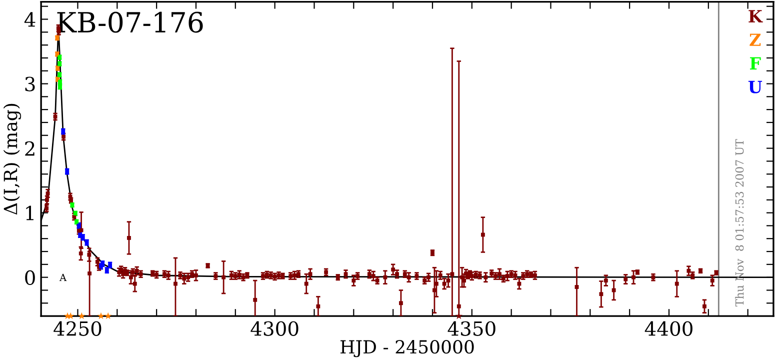 This screenshot has height=362, width=775. What do you see at coordinates (274, 328) in the screenshot?
I see `x-tick-label: 4300` at bounding box center [274, 328].